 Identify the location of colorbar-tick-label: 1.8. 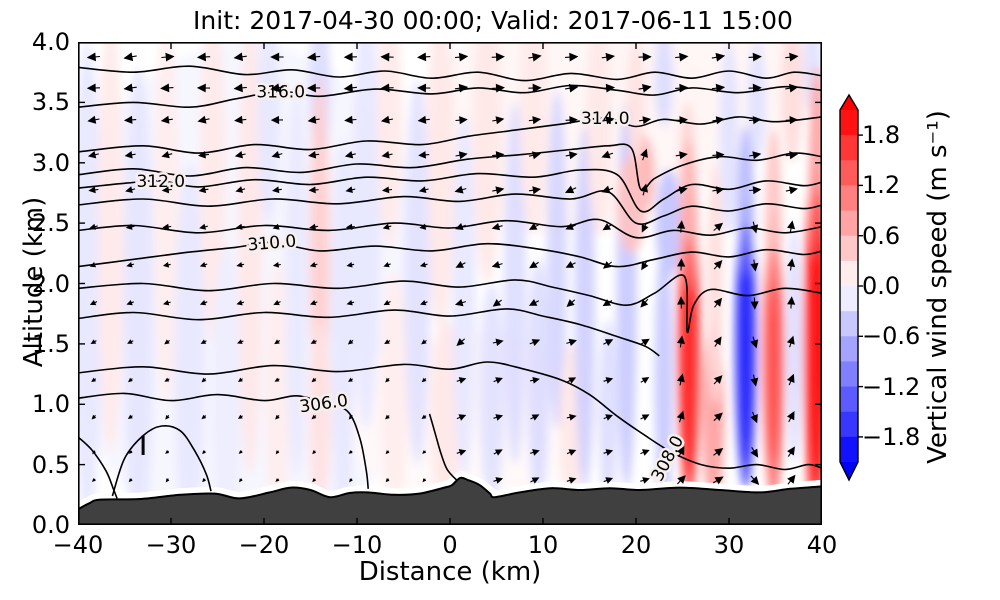
(881, 135).